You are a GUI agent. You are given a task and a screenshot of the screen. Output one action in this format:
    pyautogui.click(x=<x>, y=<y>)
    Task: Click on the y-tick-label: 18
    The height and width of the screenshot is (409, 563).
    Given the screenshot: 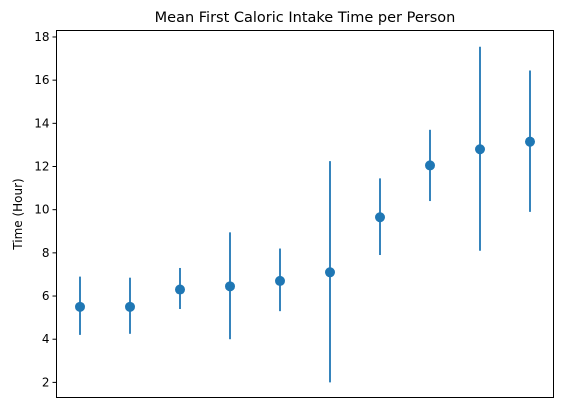 What is the action you would take?
    pyautogui.click(x=41, y=37)
    